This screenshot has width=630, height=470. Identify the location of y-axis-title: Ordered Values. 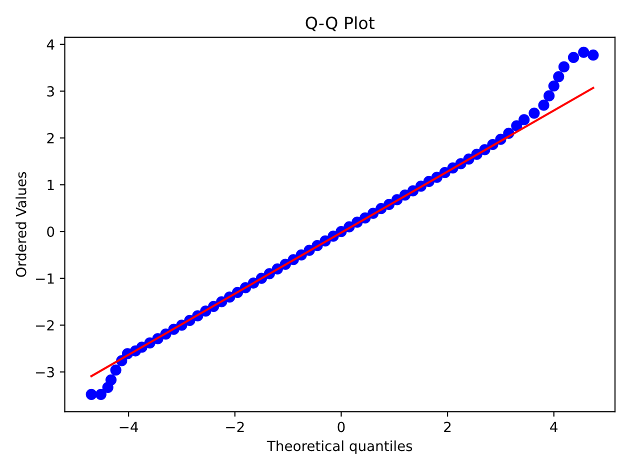
(21, 224).